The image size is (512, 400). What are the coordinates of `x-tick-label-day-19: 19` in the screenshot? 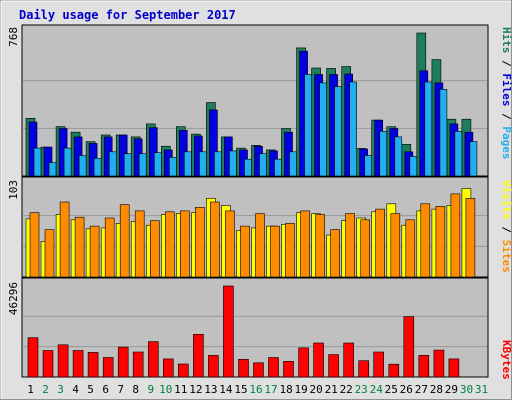 It's located at (300, 389).